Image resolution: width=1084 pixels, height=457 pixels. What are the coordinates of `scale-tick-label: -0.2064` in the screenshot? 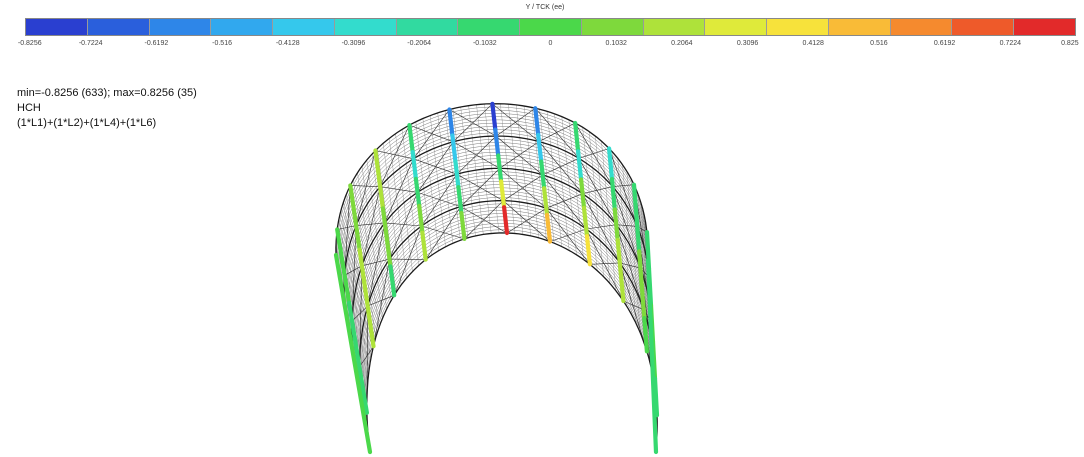 It's located at (419, 43).